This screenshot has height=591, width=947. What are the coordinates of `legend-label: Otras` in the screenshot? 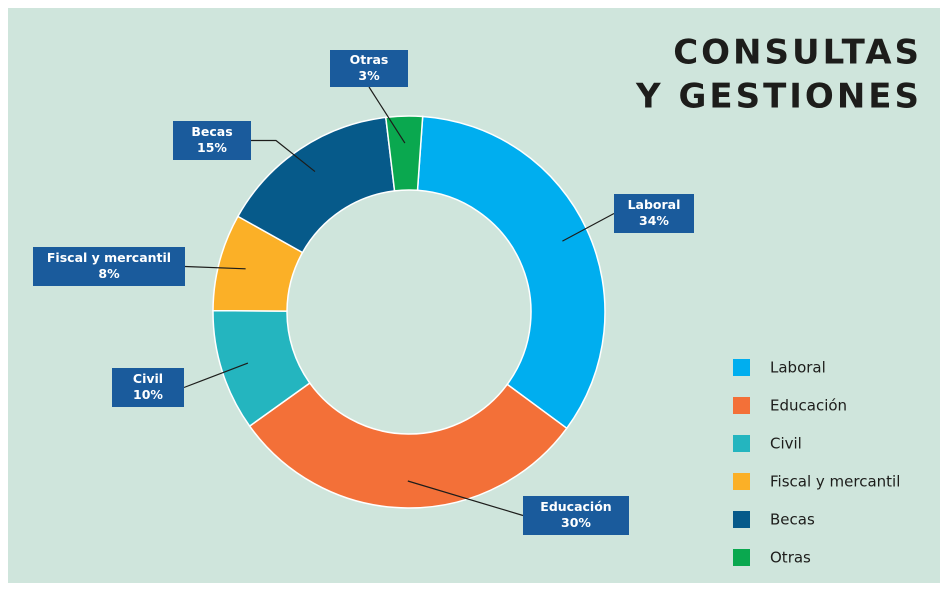 It's located at (790, 558).